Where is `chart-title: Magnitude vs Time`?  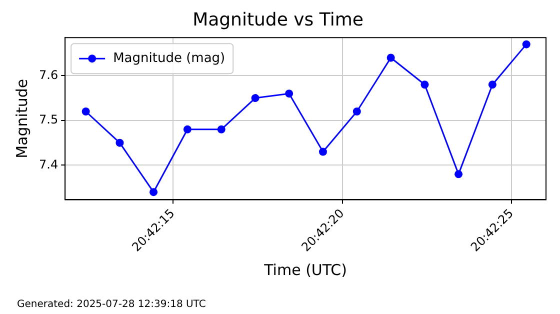 chart-title: Magnitude vs Time is located at coordinates (278, 19).